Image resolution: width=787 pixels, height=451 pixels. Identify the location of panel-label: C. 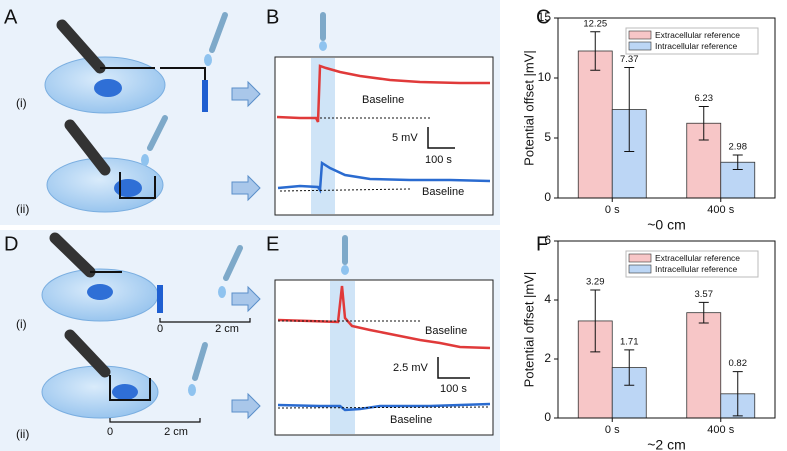
(543, 17).